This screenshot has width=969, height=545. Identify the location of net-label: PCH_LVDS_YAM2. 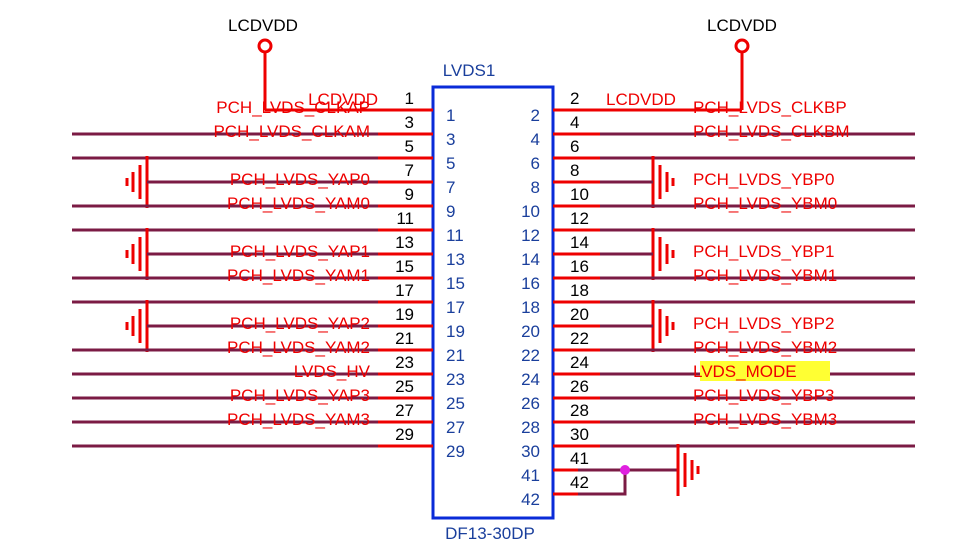
(298, 347).